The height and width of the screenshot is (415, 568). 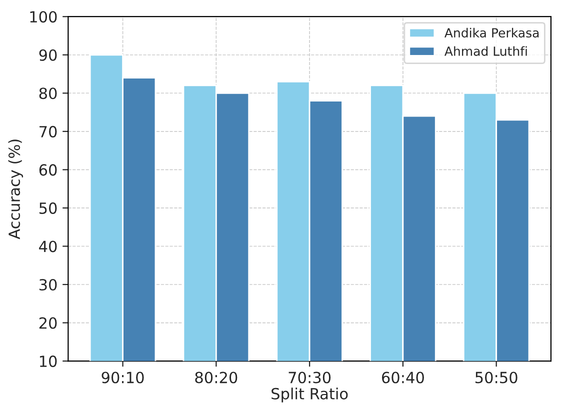 I want to click on legend-label: Ahmad Luthfi, so click(x=485, y=51).